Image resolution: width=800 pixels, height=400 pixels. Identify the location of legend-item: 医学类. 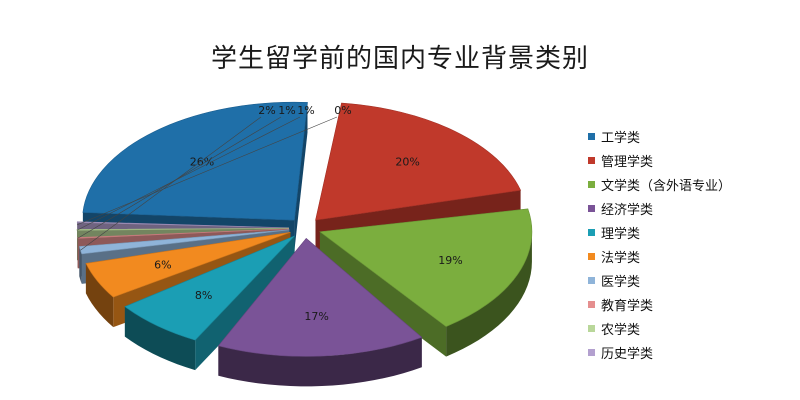
(659, 280).